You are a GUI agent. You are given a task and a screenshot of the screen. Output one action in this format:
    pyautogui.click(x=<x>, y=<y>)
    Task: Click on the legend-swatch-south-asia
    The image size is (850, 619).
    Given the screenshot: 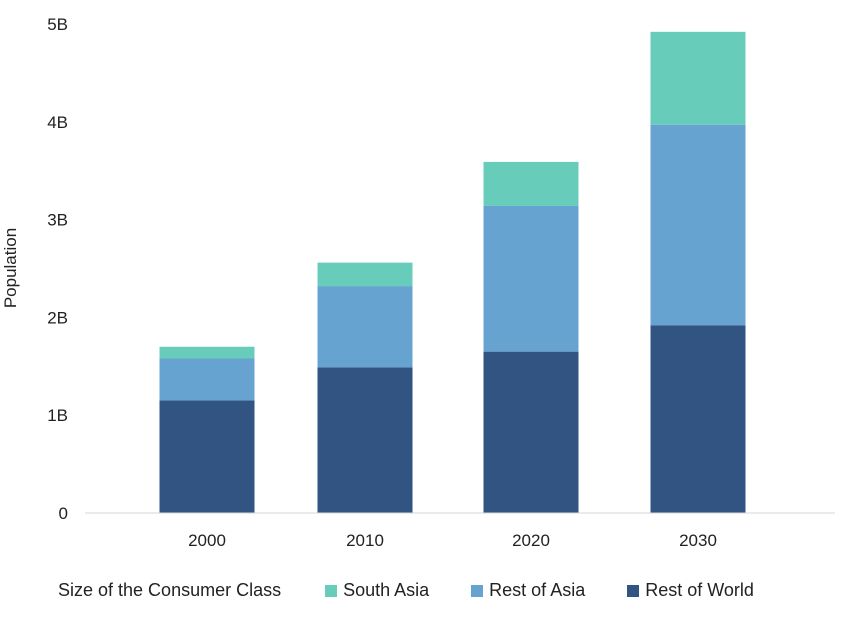 What is the action you would take?
    pyautogui.click(x=331, y=590)
    